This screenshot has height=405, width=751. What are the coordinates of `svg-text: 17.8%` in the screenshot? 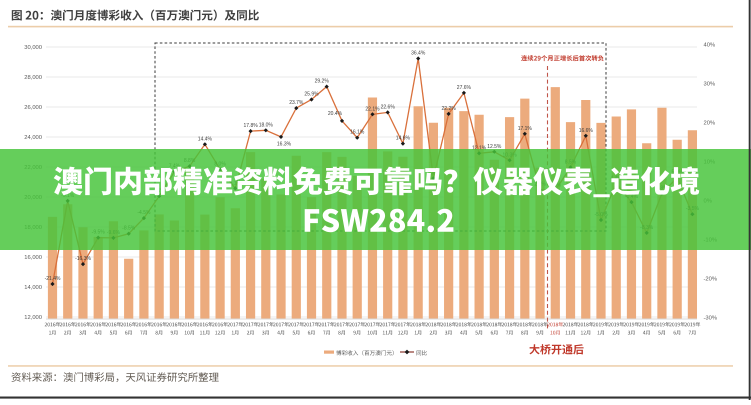 It's located at (251, 126).